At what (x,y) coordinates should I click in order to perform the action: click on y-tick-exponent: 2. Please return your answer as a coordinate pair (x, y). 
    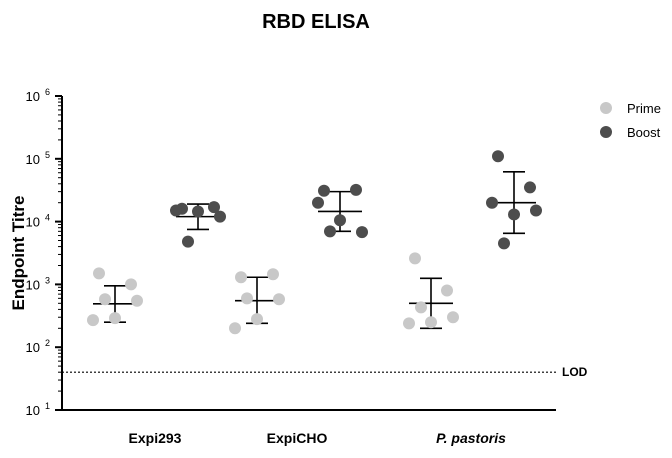
    Looking at the image, I should click on (47, 343).